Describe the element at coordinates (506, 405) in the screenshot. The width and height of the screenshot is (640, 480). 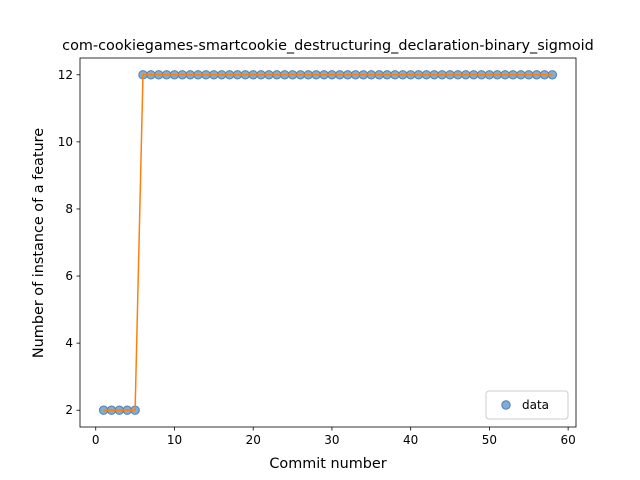
I see `legend-marker` at that location.